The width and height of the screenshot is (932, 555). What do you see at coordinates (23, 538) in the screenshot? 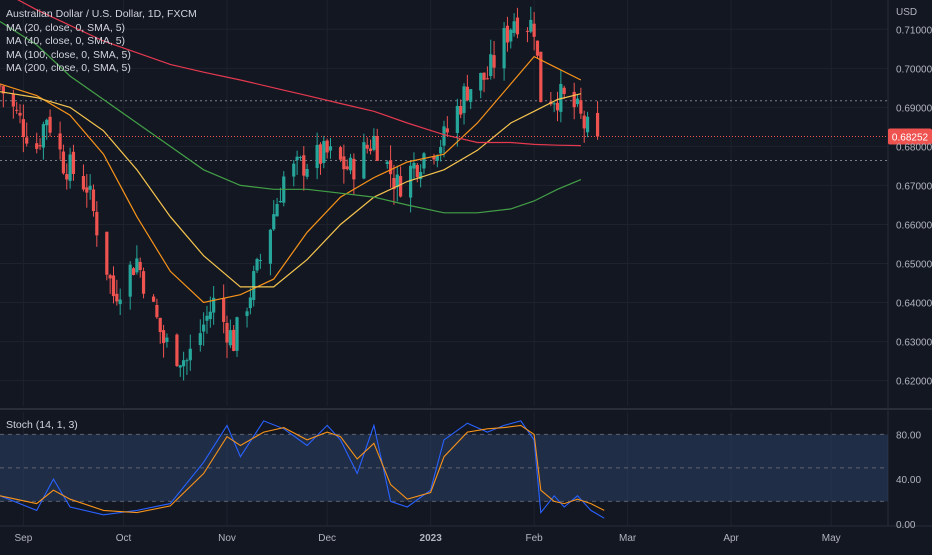
I see `time-tick-label: Sep` at bounding box center [23, 538].